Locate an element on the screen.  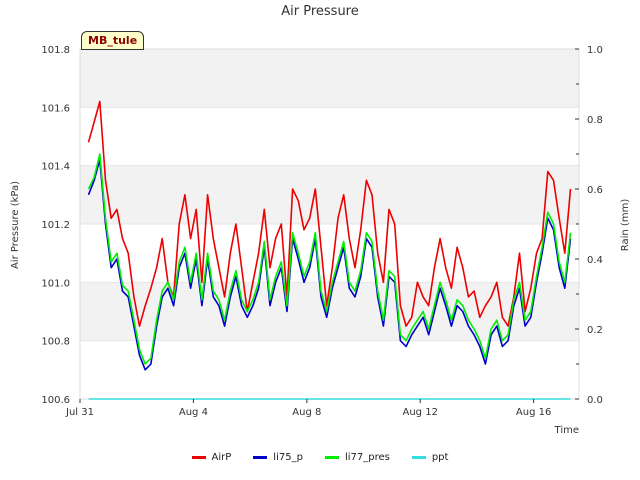
legend: AirP li75_p li77_pres ppt is located at coordinates (320, 457).